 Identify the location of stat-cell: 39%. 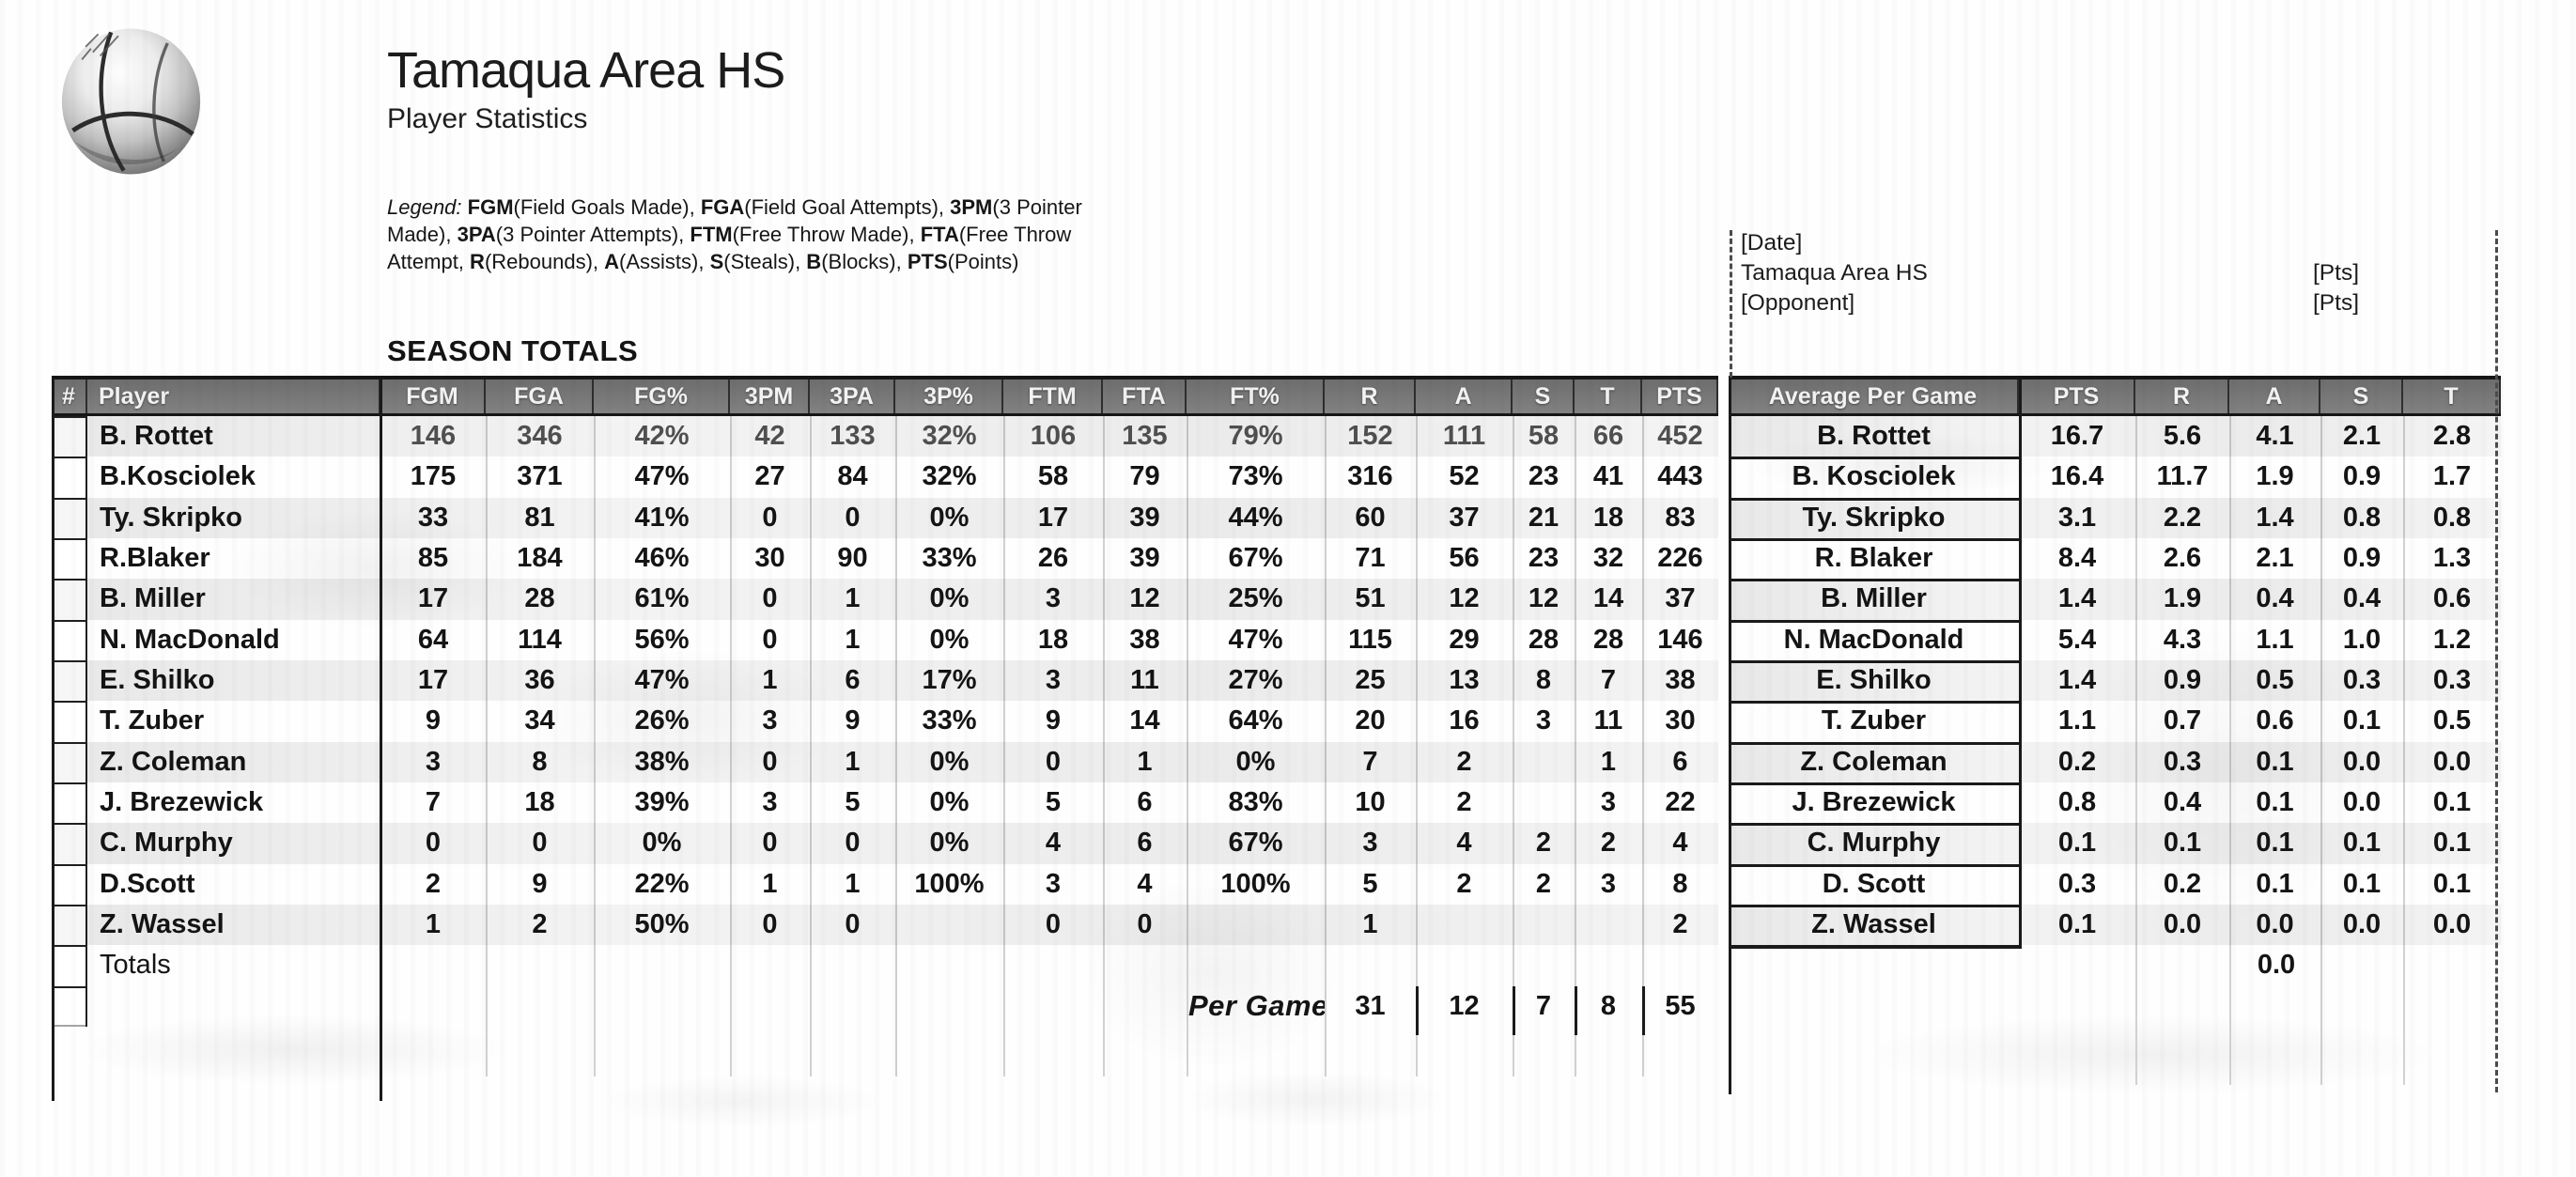
(662, 803).